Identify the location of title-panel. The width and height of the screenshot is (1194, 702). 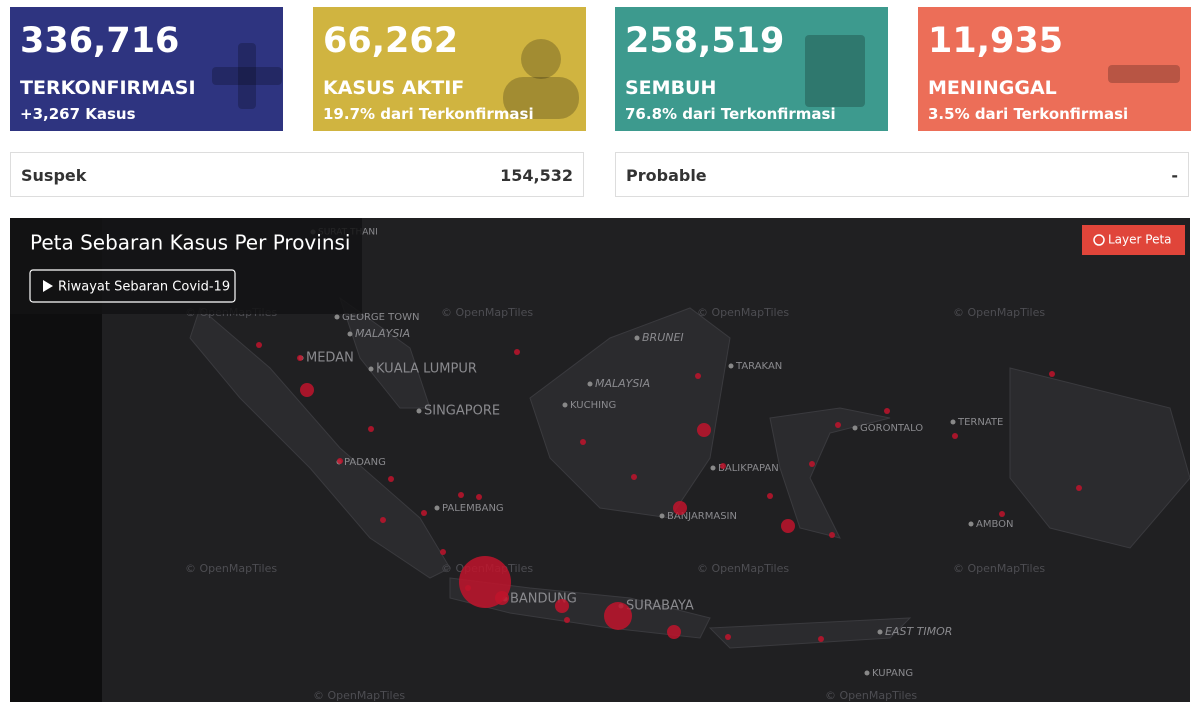
(186, 266).